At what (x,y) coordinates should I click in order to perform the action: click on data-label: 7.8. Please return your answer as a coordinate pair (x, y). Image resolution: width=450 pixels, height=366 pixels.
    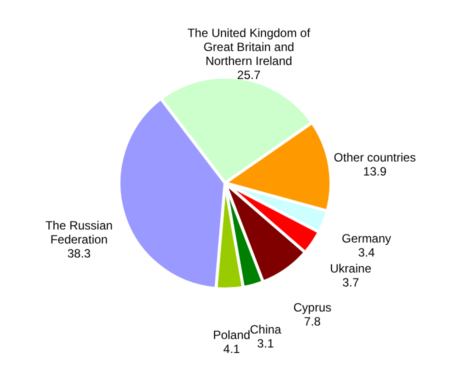
    Looking at the image, I should click on (313, 321).